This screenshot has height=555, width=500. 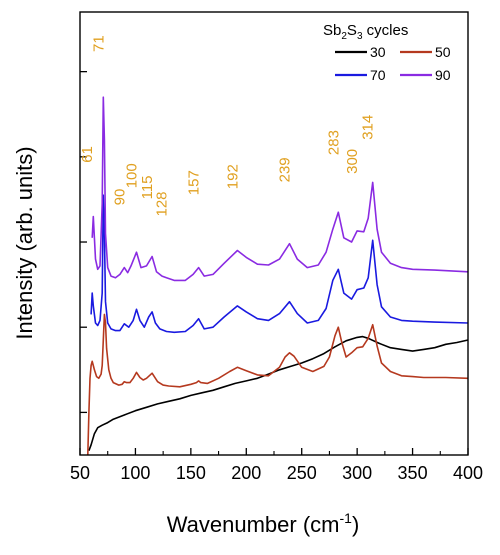 I want to click on peak-label-100: 100, so click(x=132, y=175).